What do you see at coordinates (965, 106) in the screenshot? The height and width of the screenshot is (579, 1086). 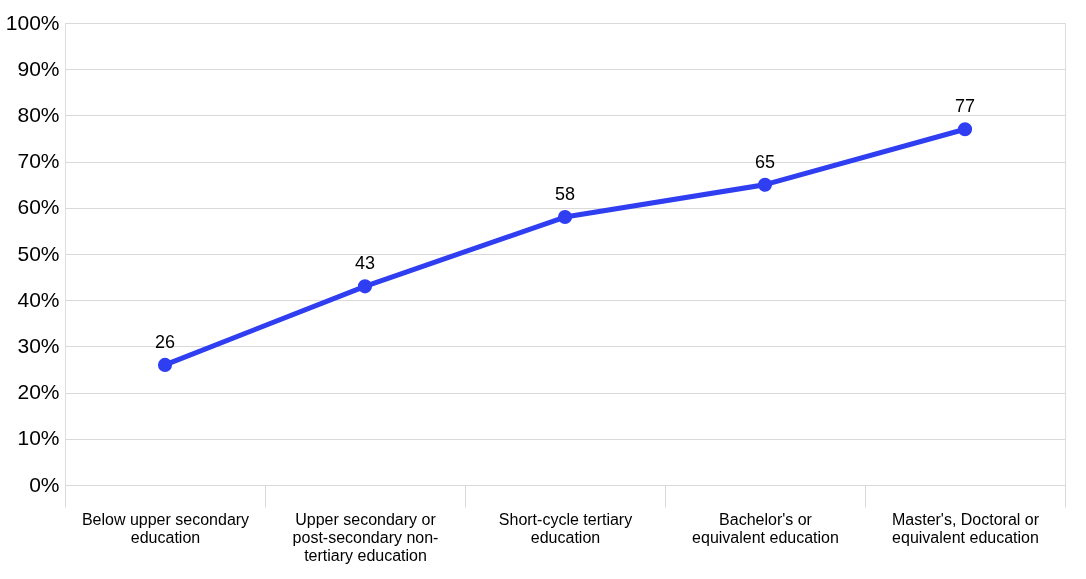 I see `data-label: 77` at bounding box center [965, 106].